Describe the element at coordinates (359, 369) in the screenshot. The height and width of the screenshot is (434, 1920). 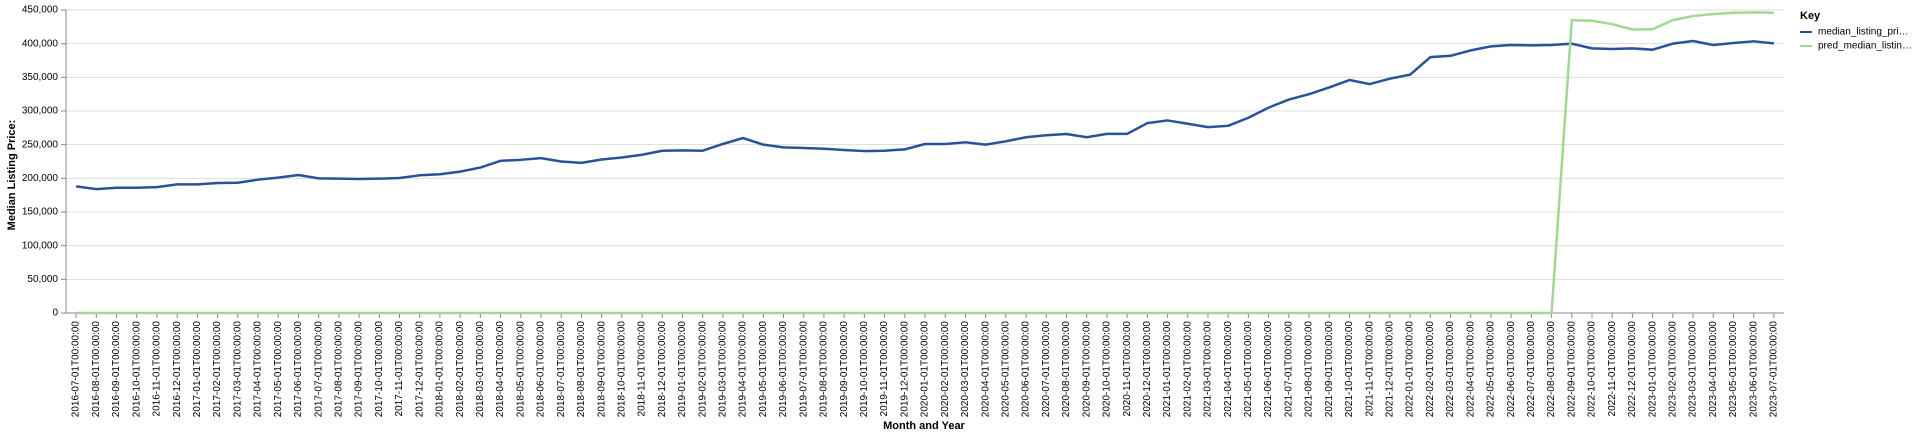
I see `x-tick-label: 2017-09-01T00:00:00` at that location.